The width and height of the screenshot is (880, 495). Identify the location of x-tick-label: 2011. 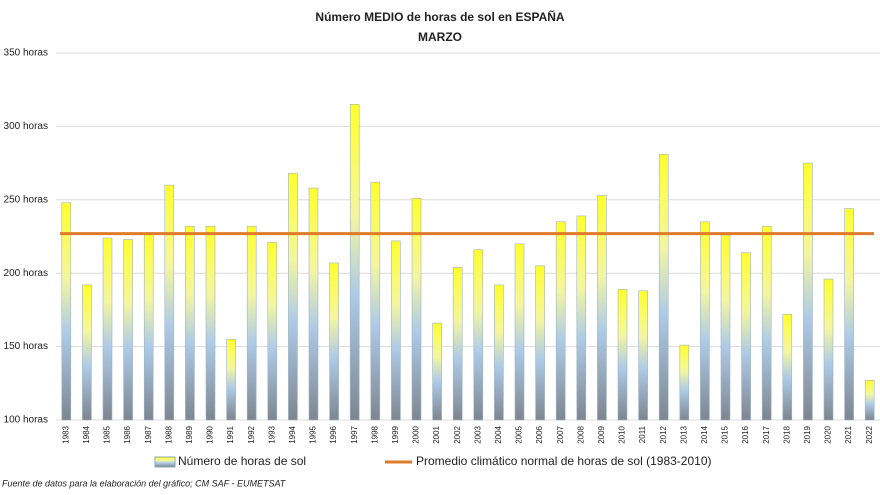
(642, 434).